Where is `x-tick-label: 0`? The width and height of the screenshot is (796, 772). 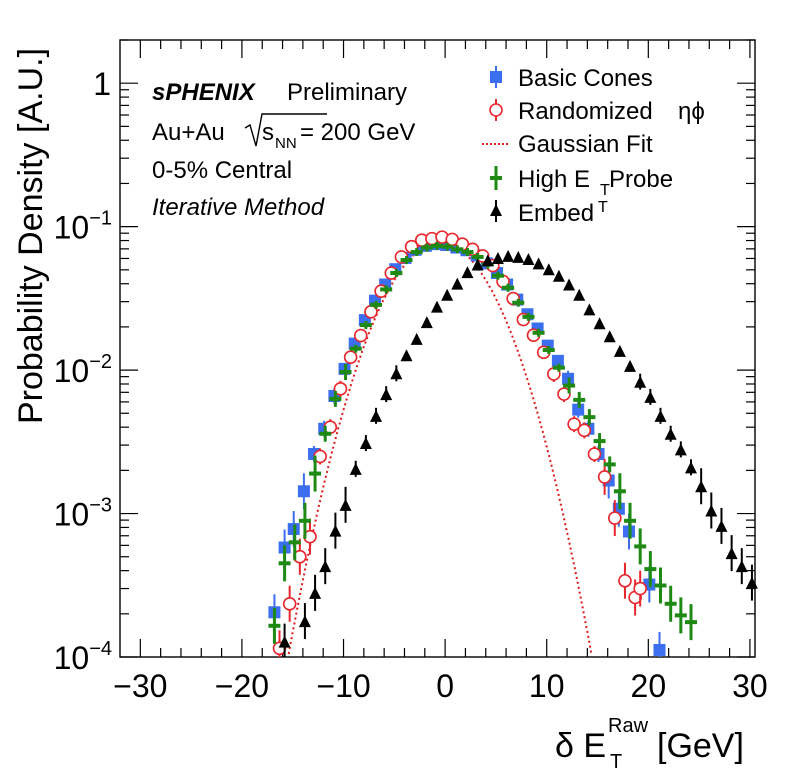 x-tick-label: 0 is located at coordinates (445, 686).